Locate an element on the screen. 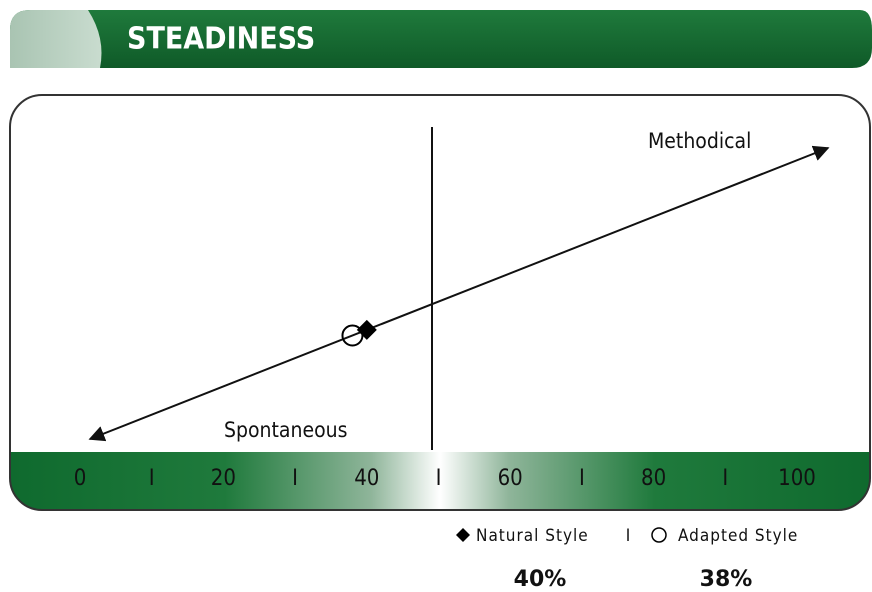  x-tick-label: 80 is located at coordinates (653, 478).